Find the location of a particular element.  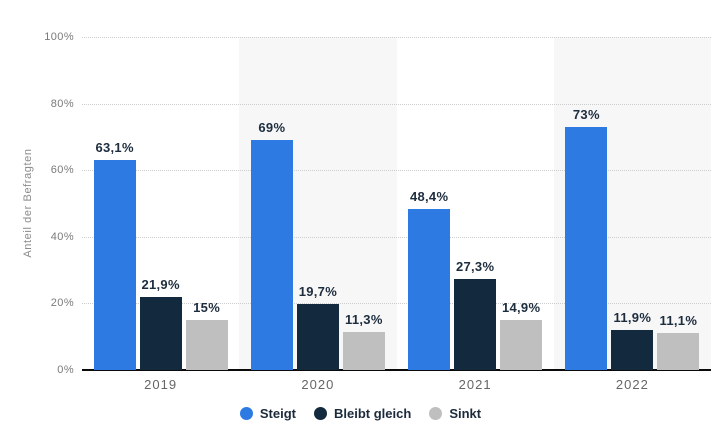

legend-item-bleibt-gleich: Bleibt gleich is located at coordinates (362, 413).